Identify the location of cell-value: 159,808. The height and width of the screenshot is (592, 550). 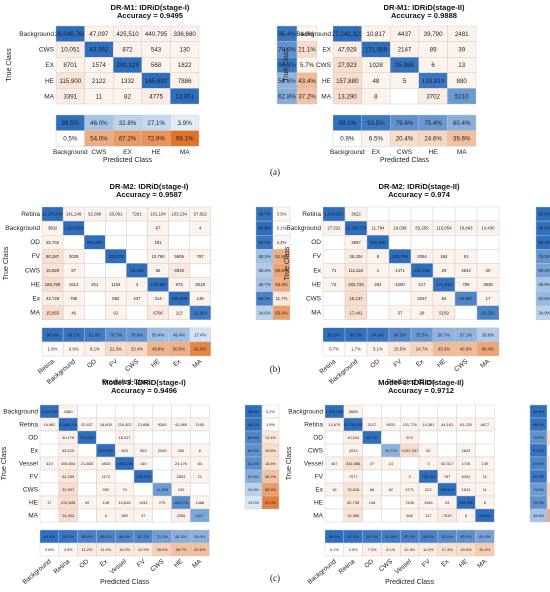
(179, 298).